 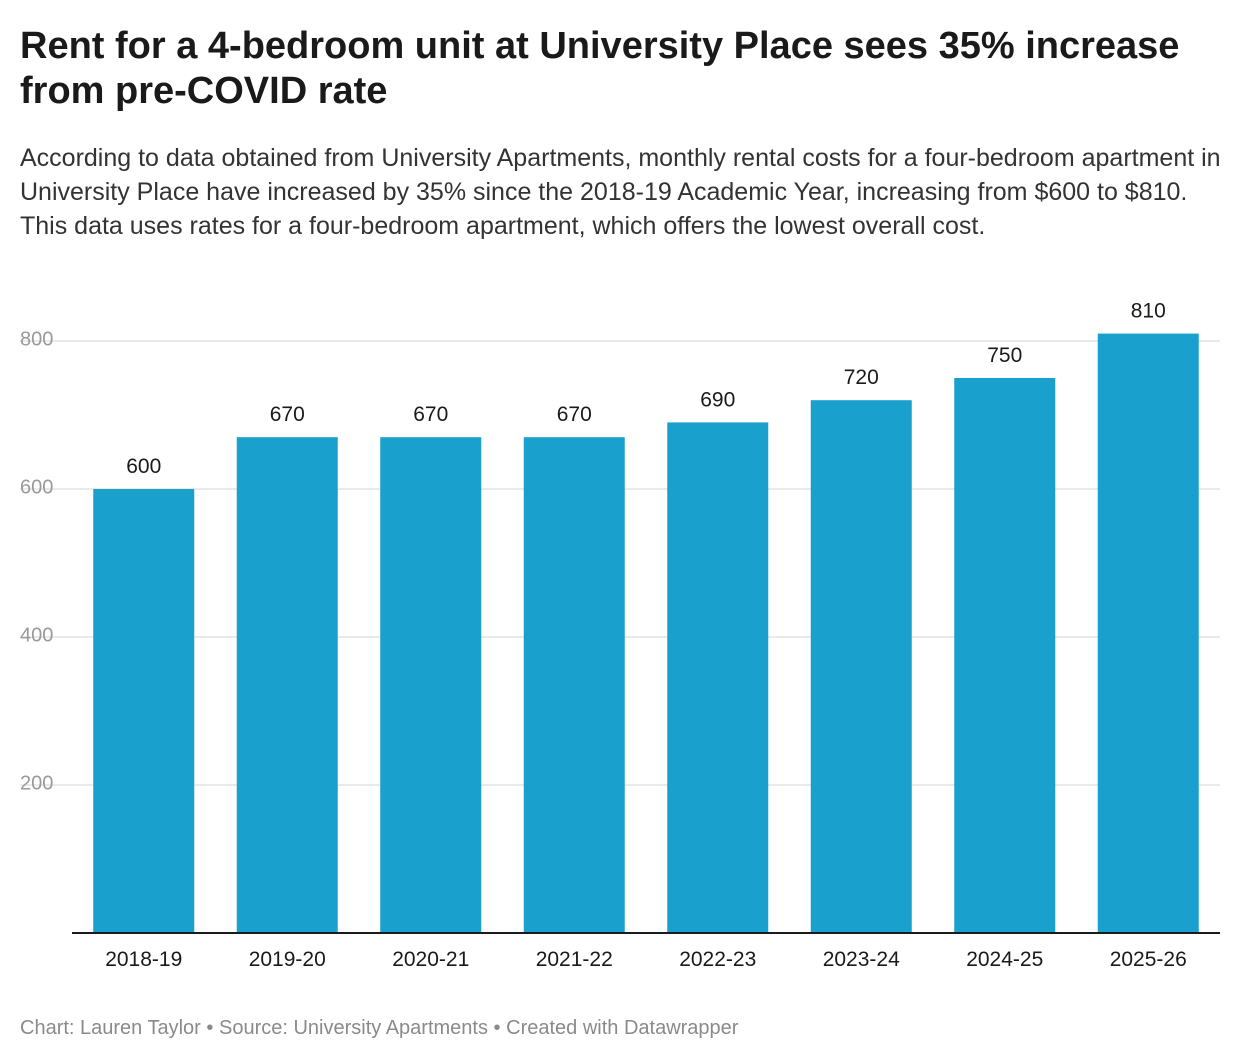 What do you see at coordinates (574, 959) in the screenshot?
I see `x-tick-label: 2021-22` at bounding box center [574, 959].